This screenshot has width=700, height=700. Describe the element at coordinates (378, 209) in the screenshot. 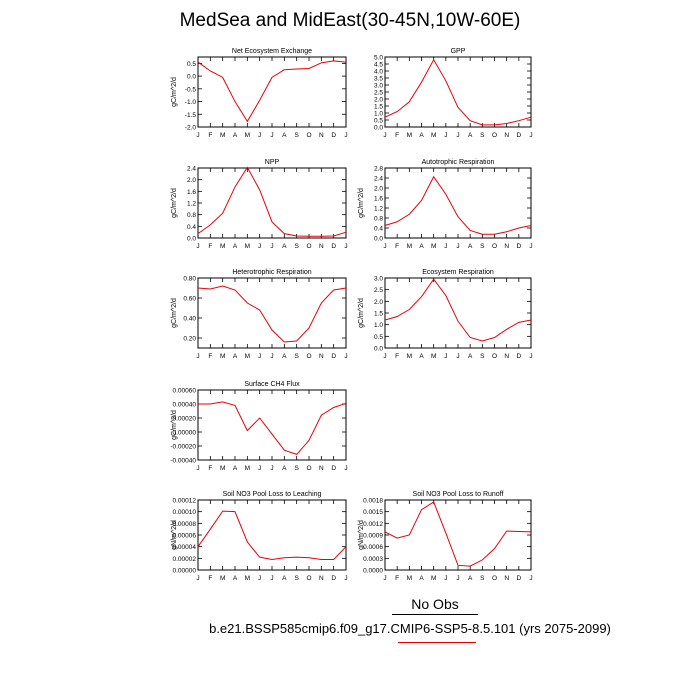

I see `y-tick-label: 1.2` at that location.